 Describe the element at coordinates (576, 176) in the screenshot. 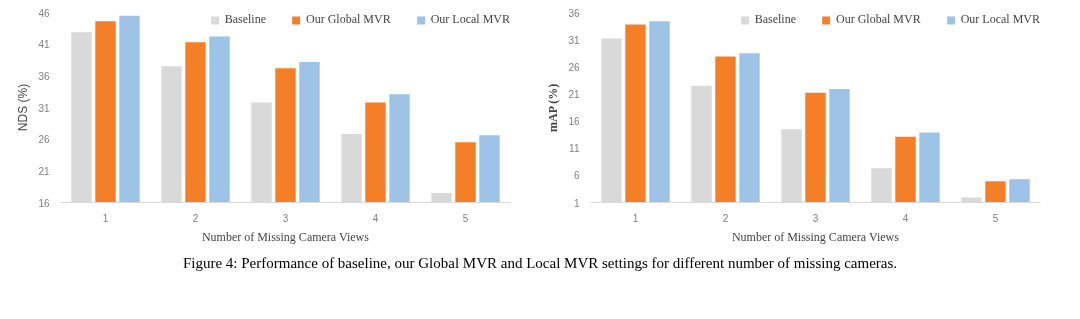

I see `y-tick-label: 6` at that location.